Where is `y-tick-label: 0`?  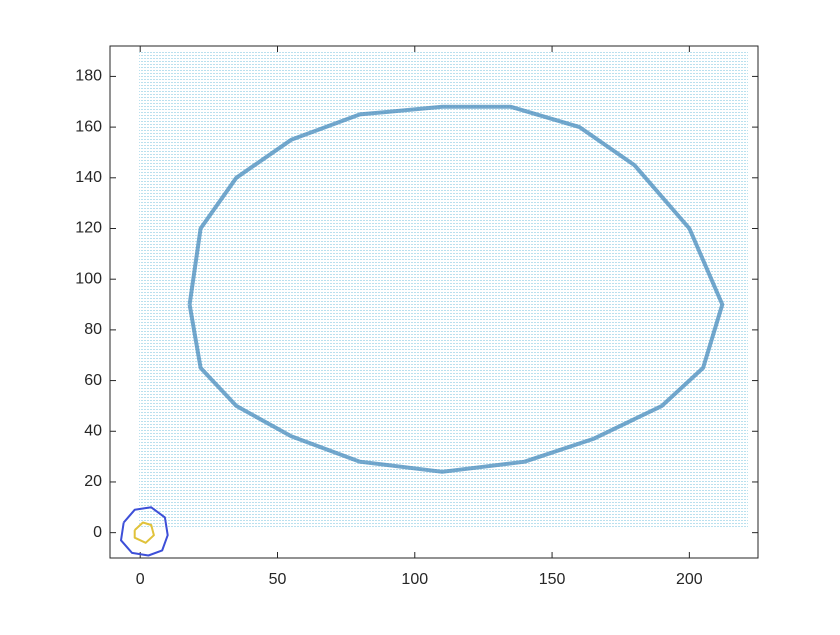
y-tick-label: 0 is located at coordinates (97, 532).